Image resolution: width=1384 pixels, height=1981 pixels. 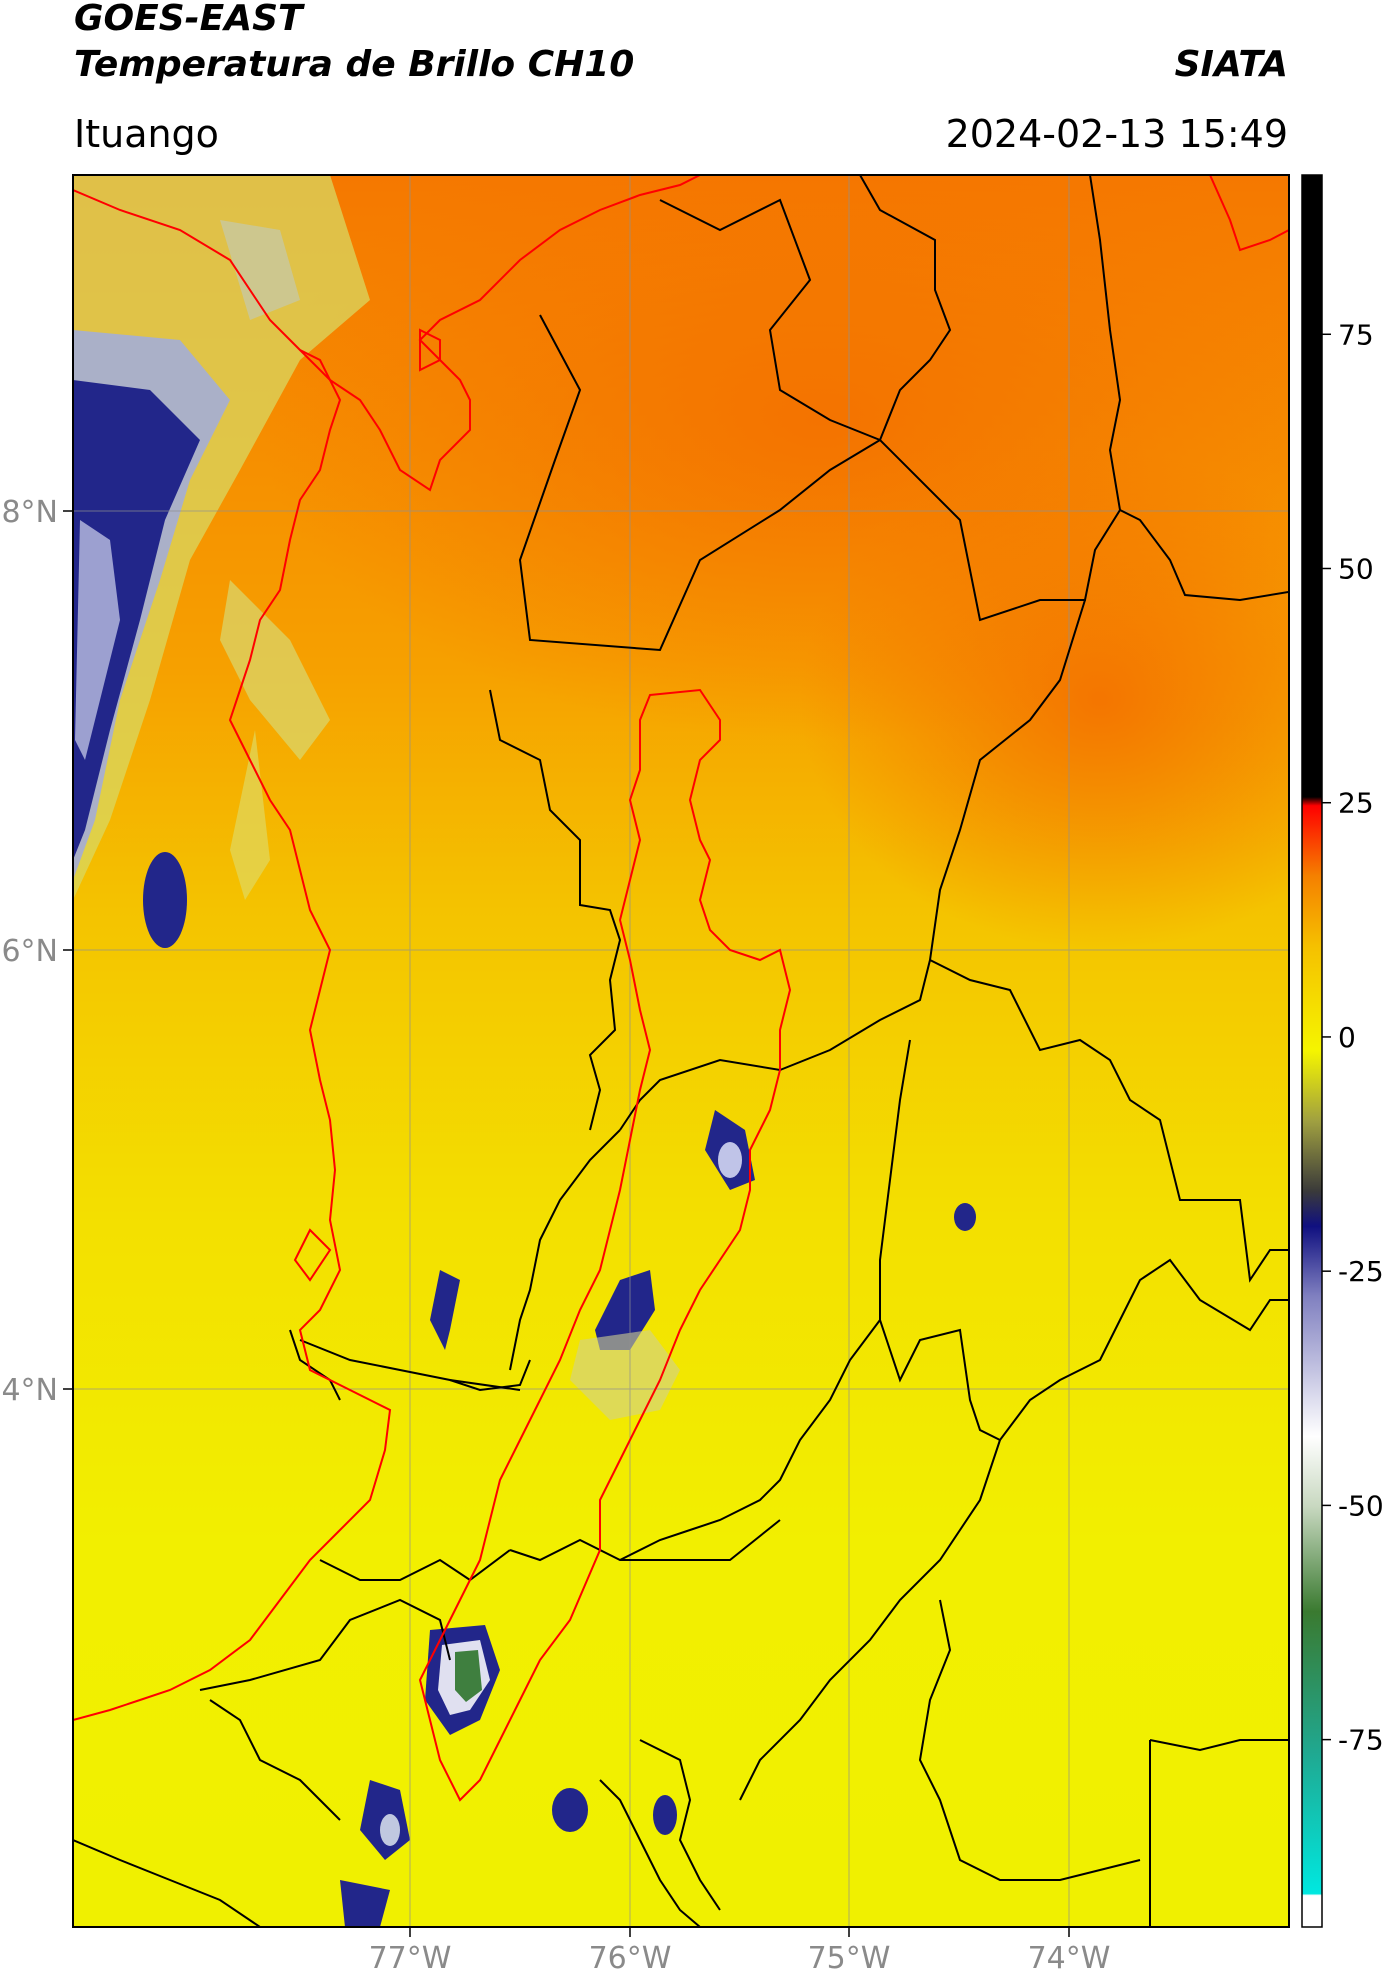 What do you see at coordinates (703, 1265) in the screenshot?
I see `cold-cloud-cells` at bounding box center [703, 1265].